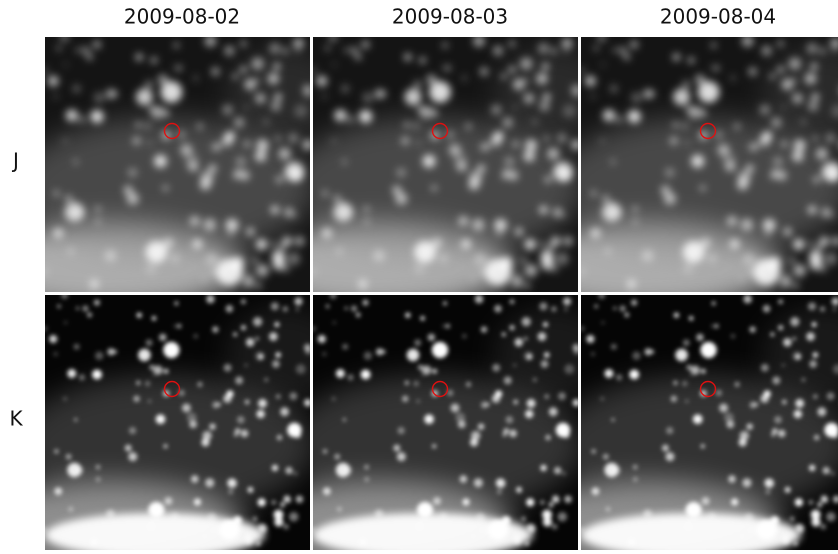  I want to click on target-marker, so click(440, 131).